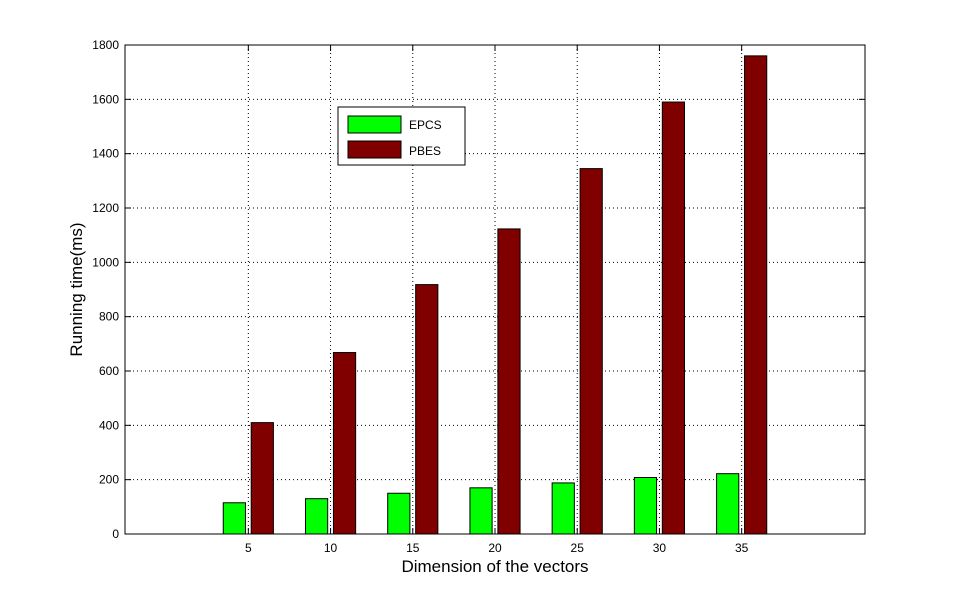 The height and width of the screenshot is (605, 956). Describe the element at coordinates (76, 289) in the screenshot. I see `y-axis-title: Running time(ms)` at that location.